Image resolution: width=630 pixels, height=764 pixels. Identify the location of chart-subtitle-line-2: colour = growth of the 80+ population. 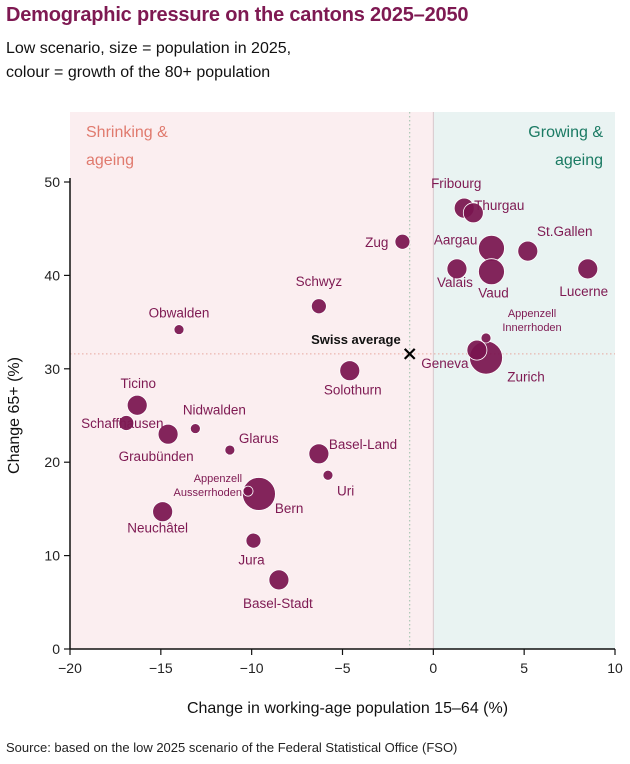
(138, 72).